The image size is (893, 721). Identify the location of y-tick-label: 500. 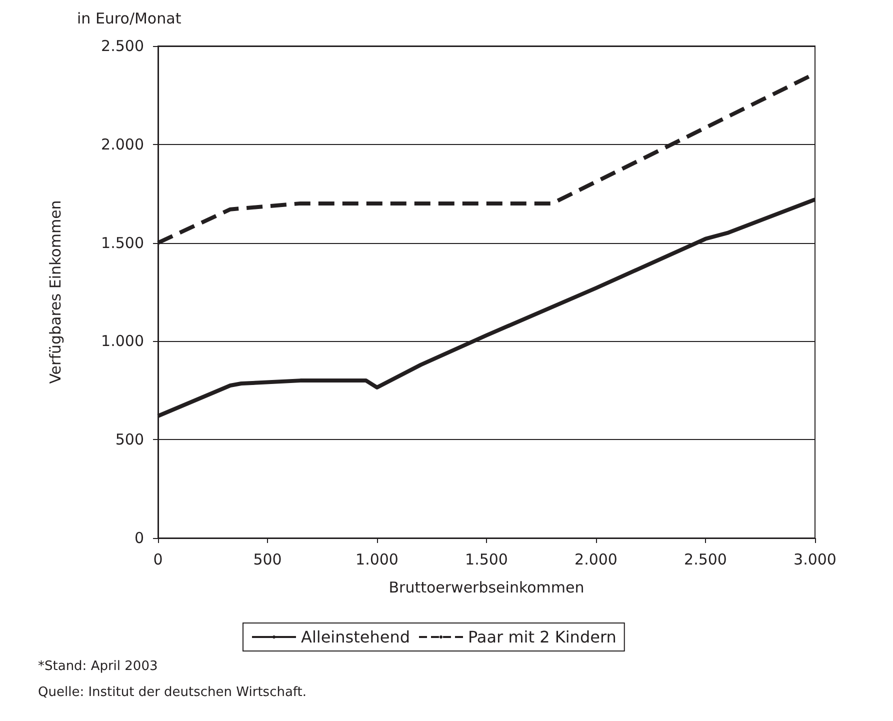
(129, 439).